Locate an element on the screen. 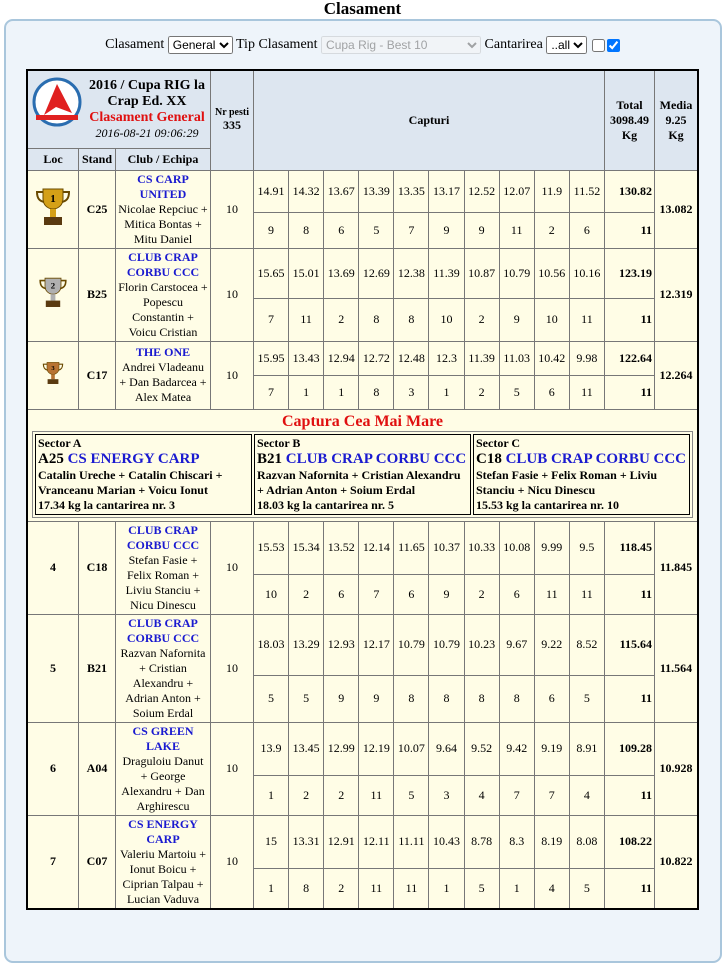 Image resolution: width=725 pixels, height=963 pixels. team-total: 115.64 is located at coordinates (629, 645).